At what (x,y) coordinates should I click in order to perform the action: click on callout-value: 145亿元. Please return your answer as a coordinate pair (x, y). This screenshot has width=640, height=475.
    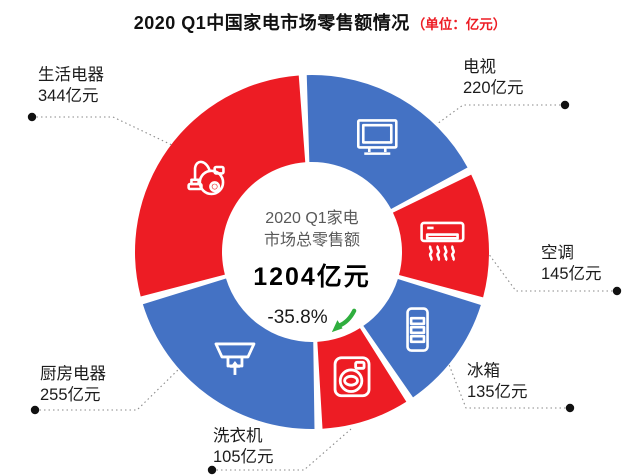
    Looking at the image, I should click on (571, 274).